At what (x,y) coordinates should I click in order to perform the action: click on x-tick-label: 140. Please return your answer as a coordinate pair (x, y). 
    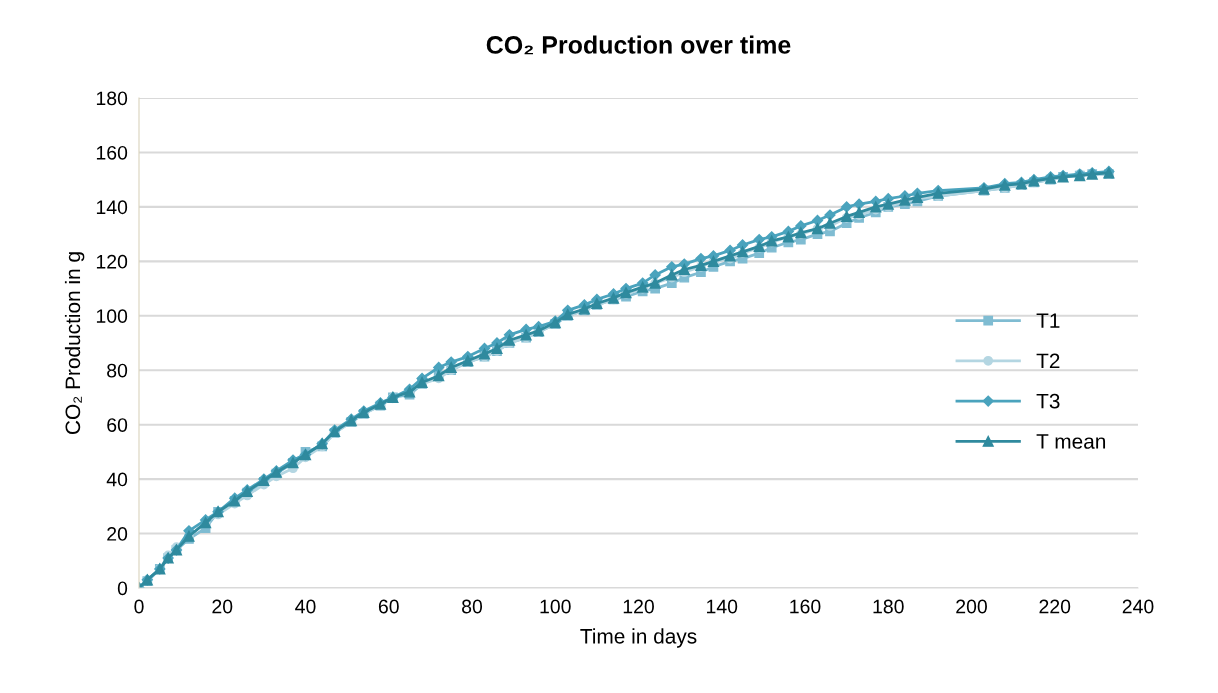
    Looking at the image, I should click on (722, 606).